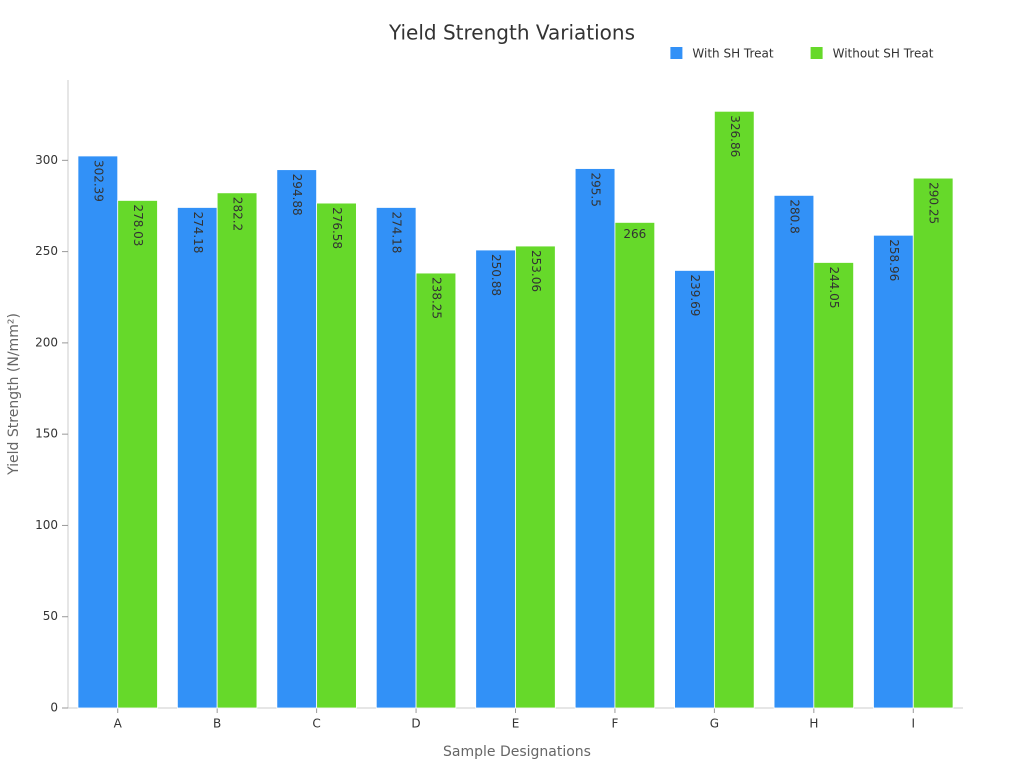 The width and height of the screenshot is (1024, 772). What do you see at coordinates (46, 434) in the screenshot?
I see `y-tick-label: 150` at bounding box center [46, 434].